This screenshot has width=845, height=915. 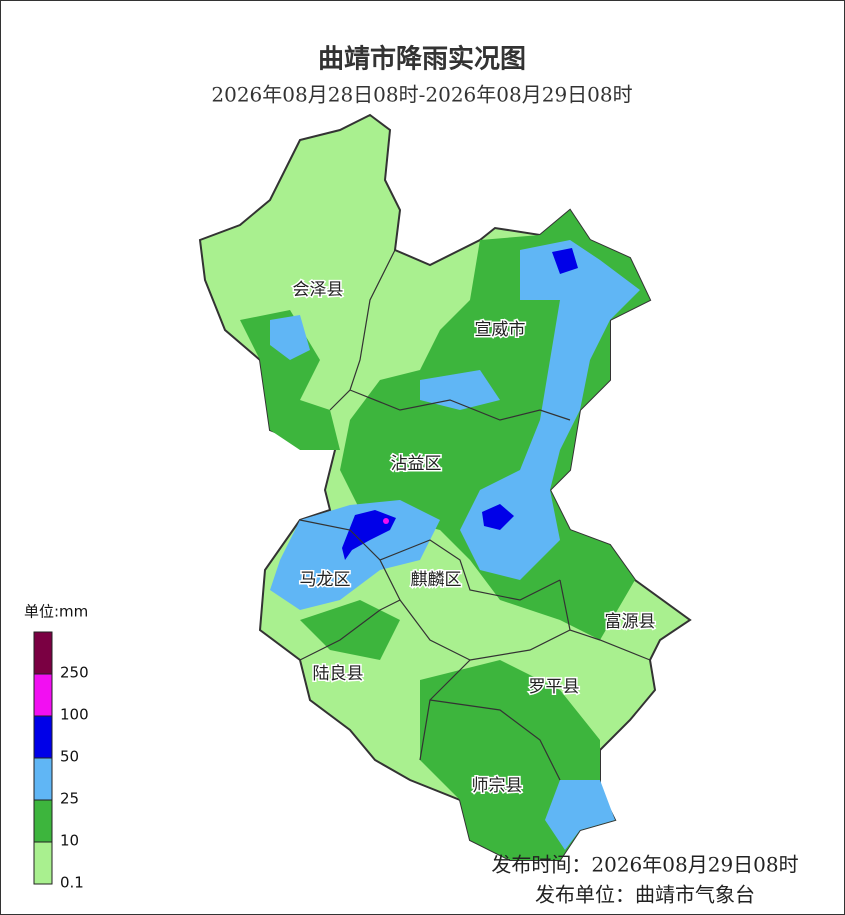 I want to click on legend-unit: 单位:mm, so click(x=56, y=612).